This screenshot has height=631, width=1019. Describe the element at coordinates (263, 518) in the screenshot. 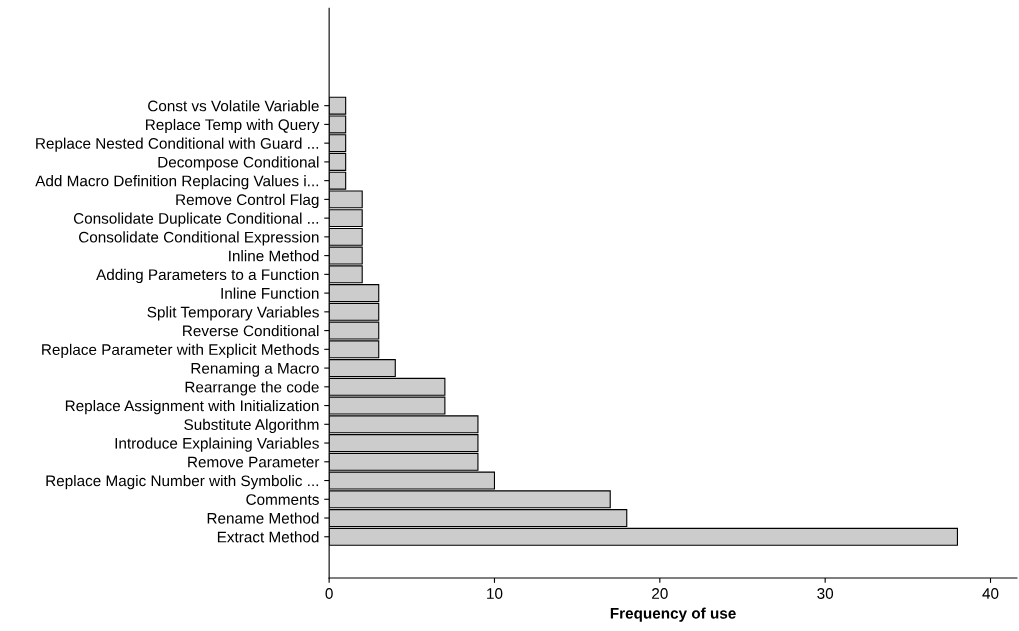

I see `y-tick-label: Rename Method` at that location.